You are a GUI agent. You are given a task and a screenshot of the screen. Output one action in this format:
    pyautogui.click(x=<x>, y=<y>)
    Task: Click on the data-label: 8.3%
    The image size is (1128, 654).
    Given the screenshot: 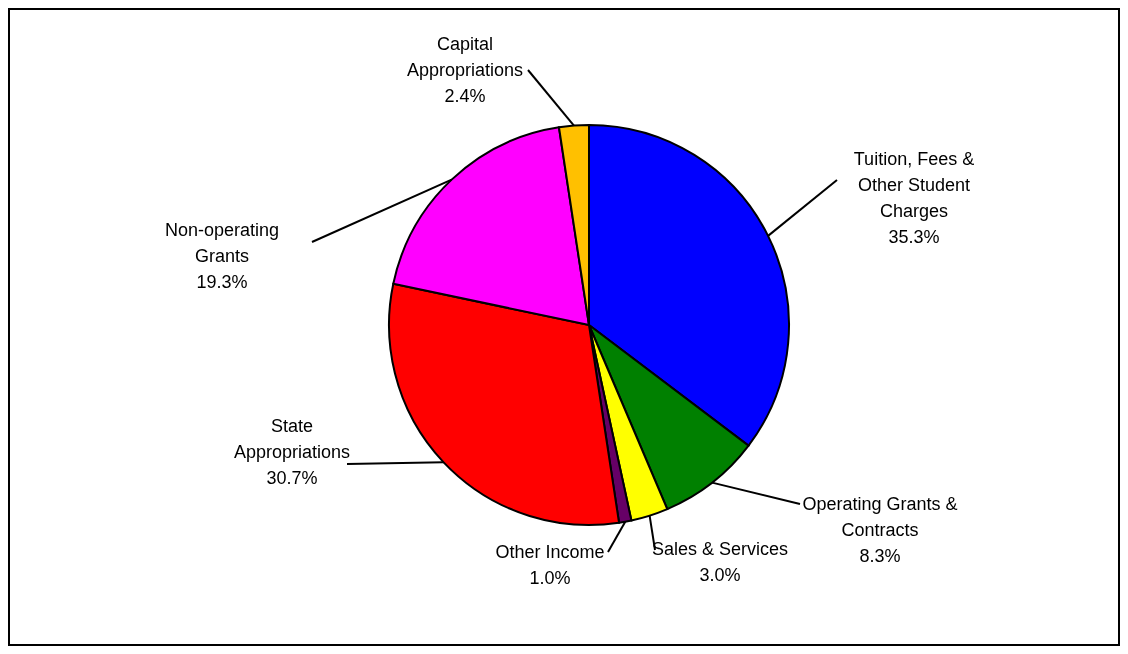 What is the action you would take?
    pyautogui.click(x=880, y=556)
    